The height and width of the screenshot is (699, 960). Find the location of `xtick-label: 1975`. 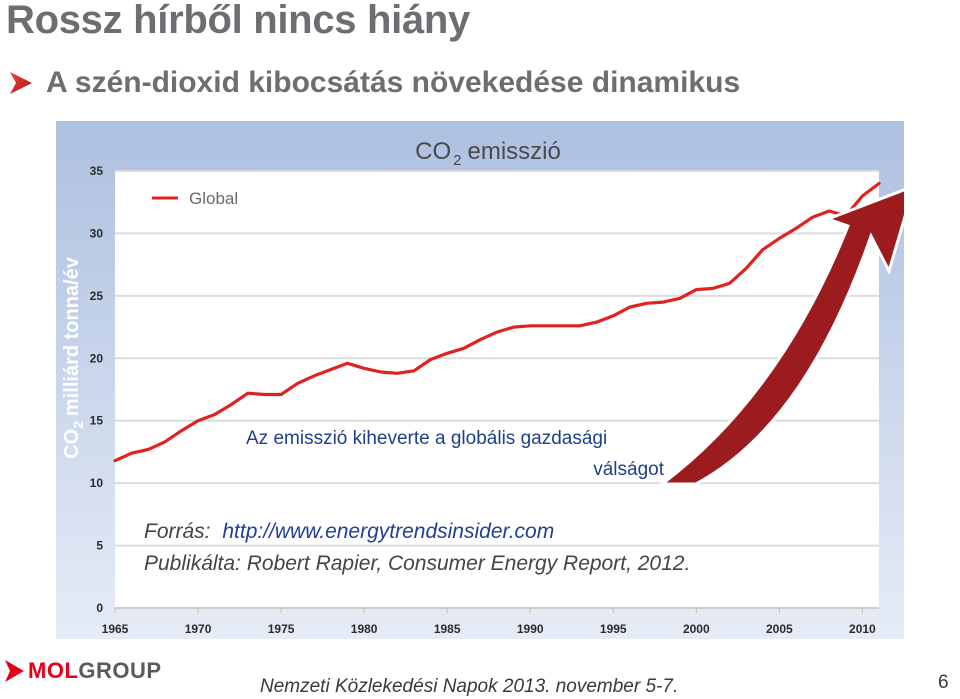

xtick-label: 1975 is located at coordinates (281, 629).